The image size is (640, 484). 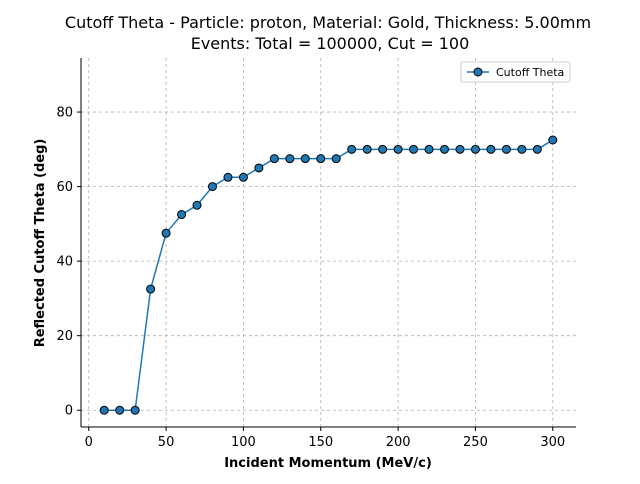 What do you see at coordinates (64, 336) in the screenshot?
I see `y-tick-label: 20` at bounding box center [64, 336].